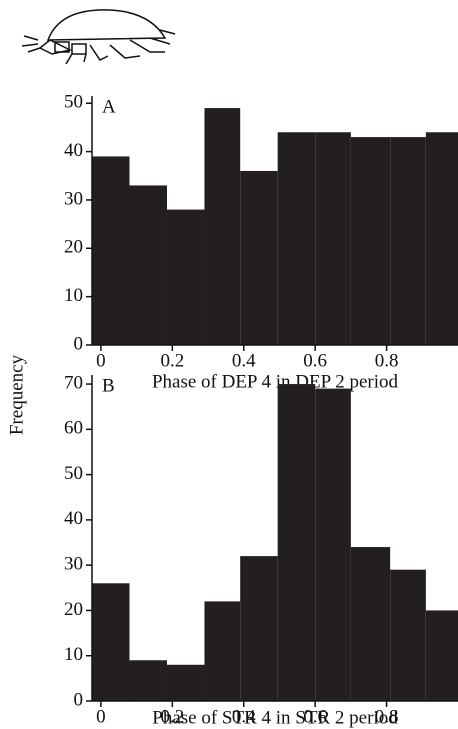 This screenshot has height=729, width=458. Describe the element at coordinates (109, 106) in the screenshot. I see `panel-label: A` at that location.